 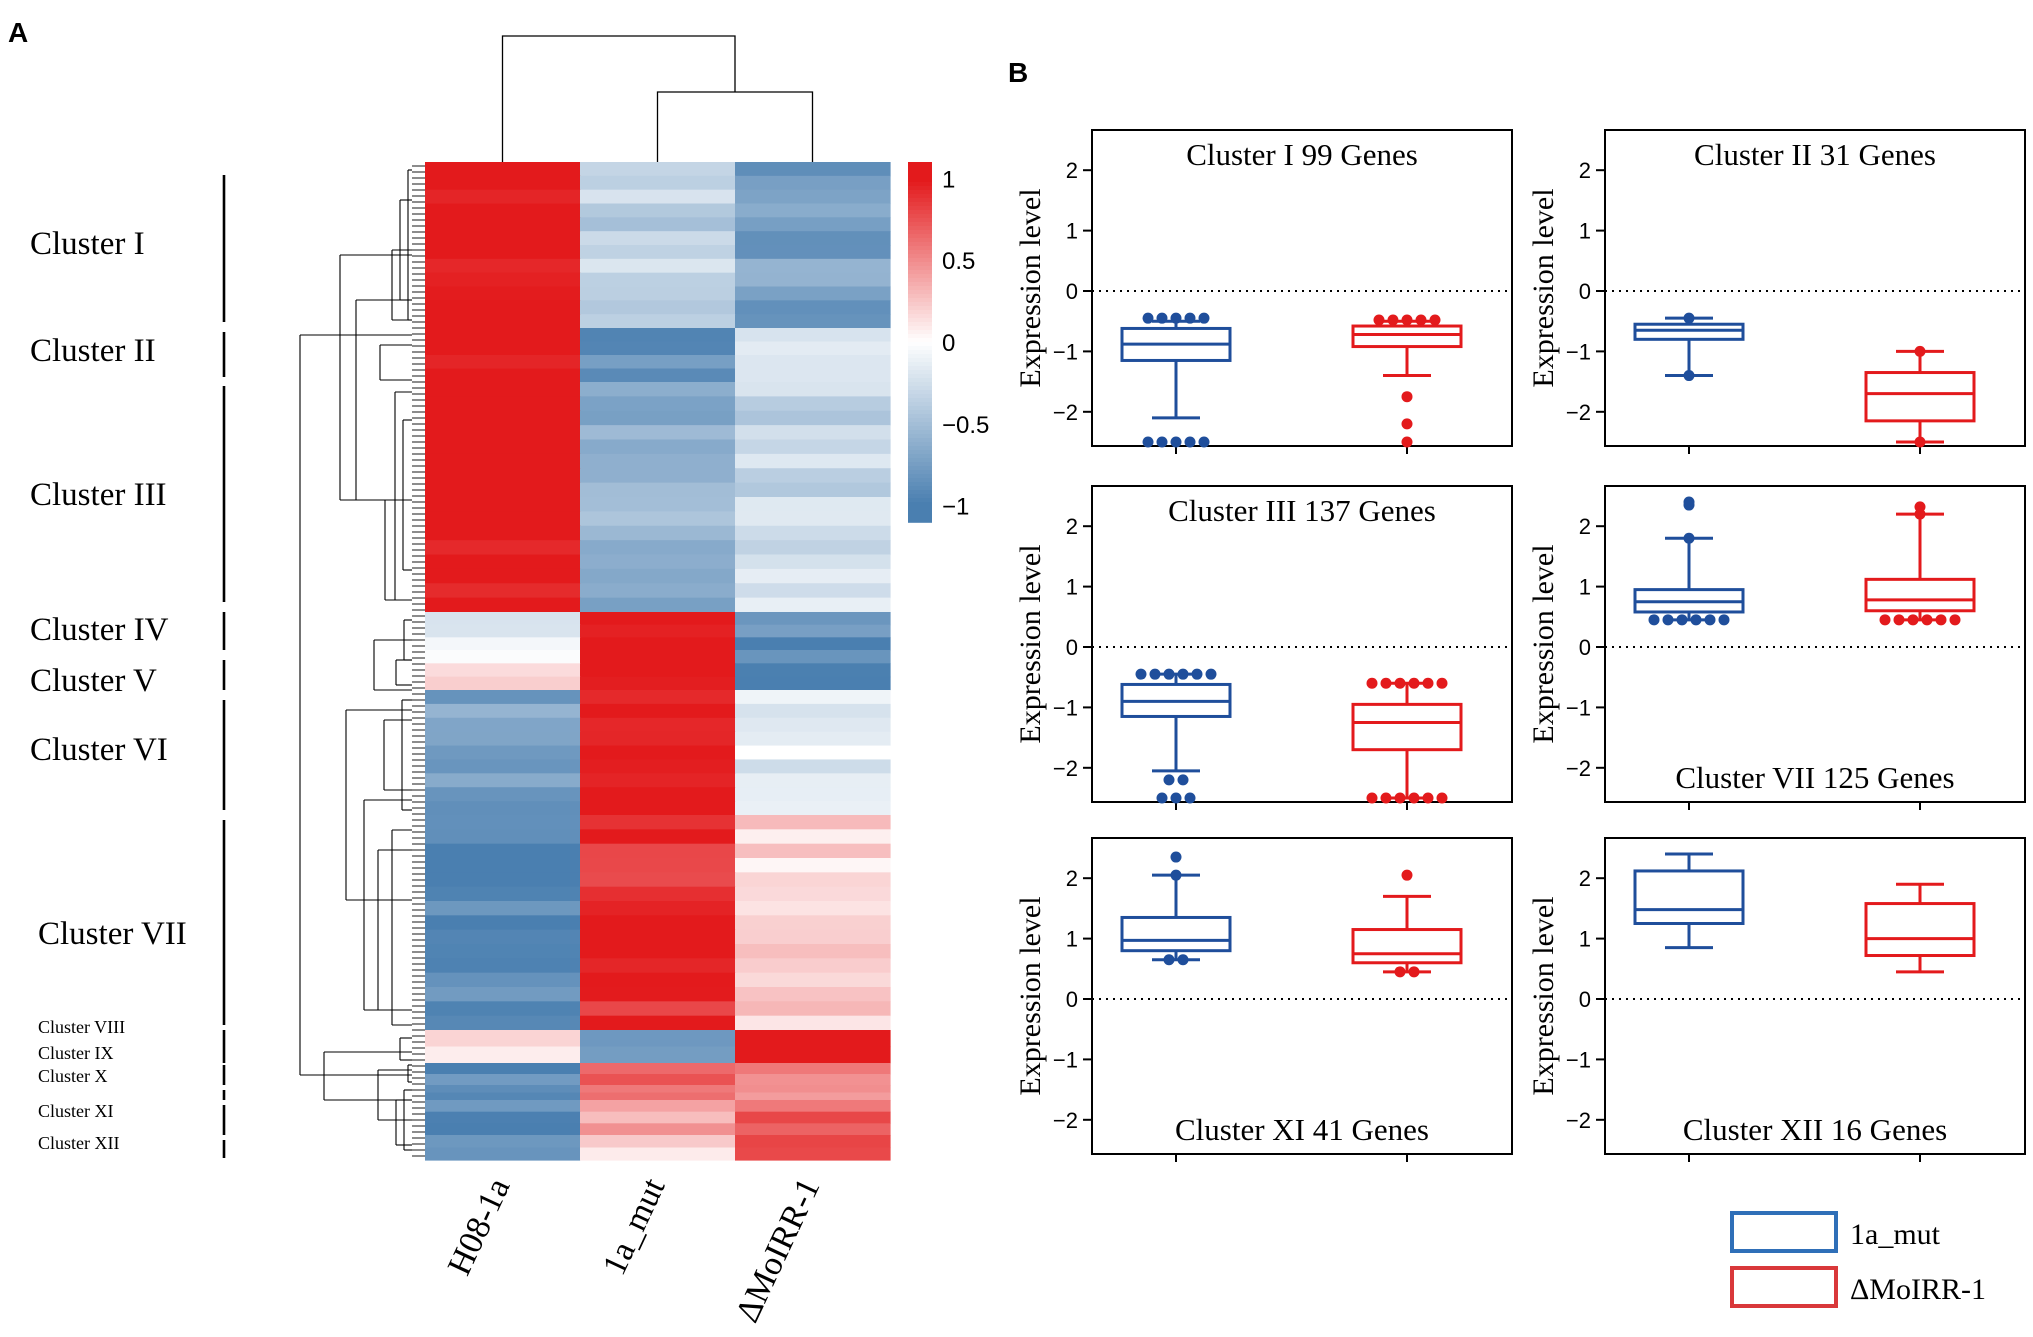 What do you see at coordinates (1030, 287) in the screenshot?
I see `y-axis-label: Expression level` at bounding box center [1030, 287].